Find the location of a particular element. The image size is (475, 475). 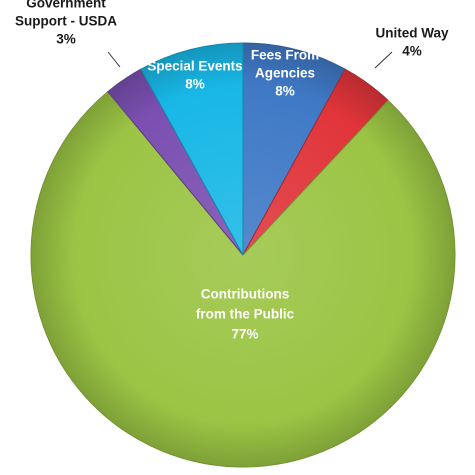

label-special-events: Special Events 8% is located at coordinates (194, 75).